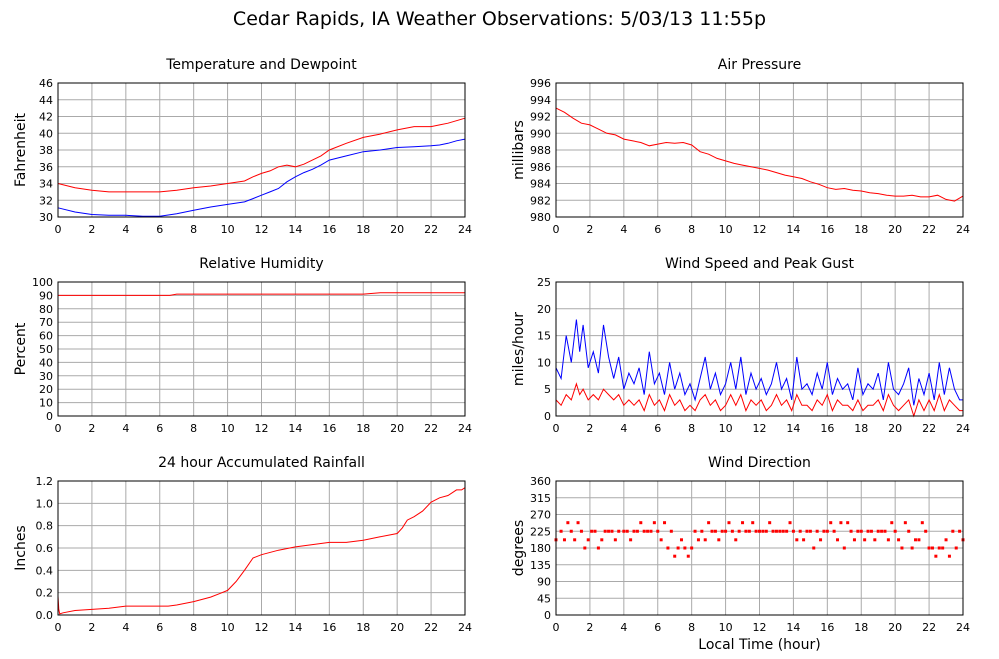  Describe the element at coordinates (861, 229) in the screenshot. I see `pressure-xtick-label: 18` at that location.